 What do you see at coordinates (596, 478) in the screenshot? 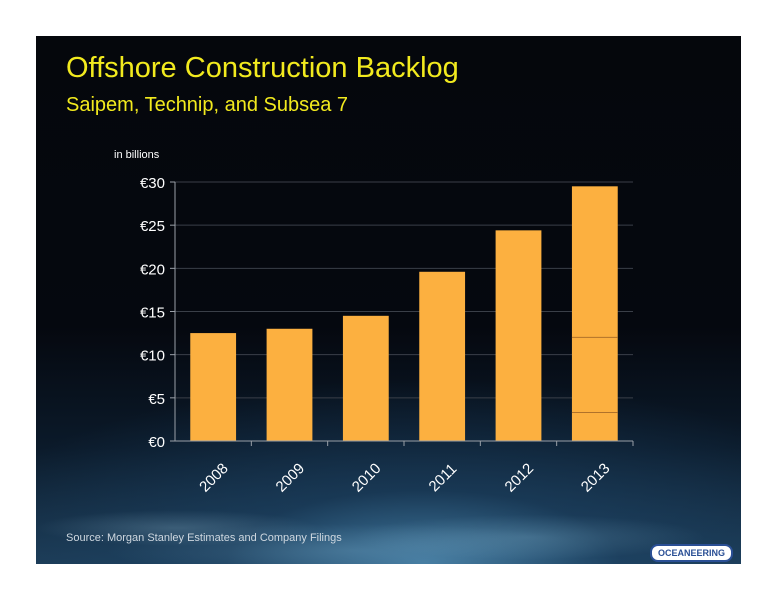
I see `x-tick-label: 2013` at bounding box center [596, 478].